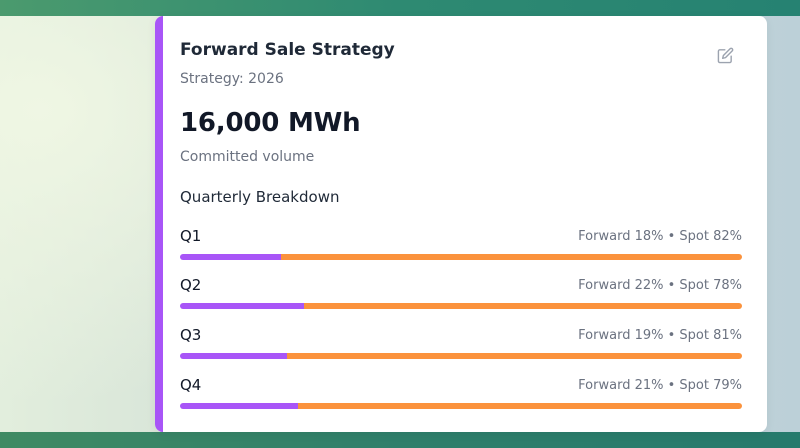 This screenshot has width=800, height=448. Describe the element at coordinates (191, 335) in the screenshot. I see `quarter-label: Q3` at that location.